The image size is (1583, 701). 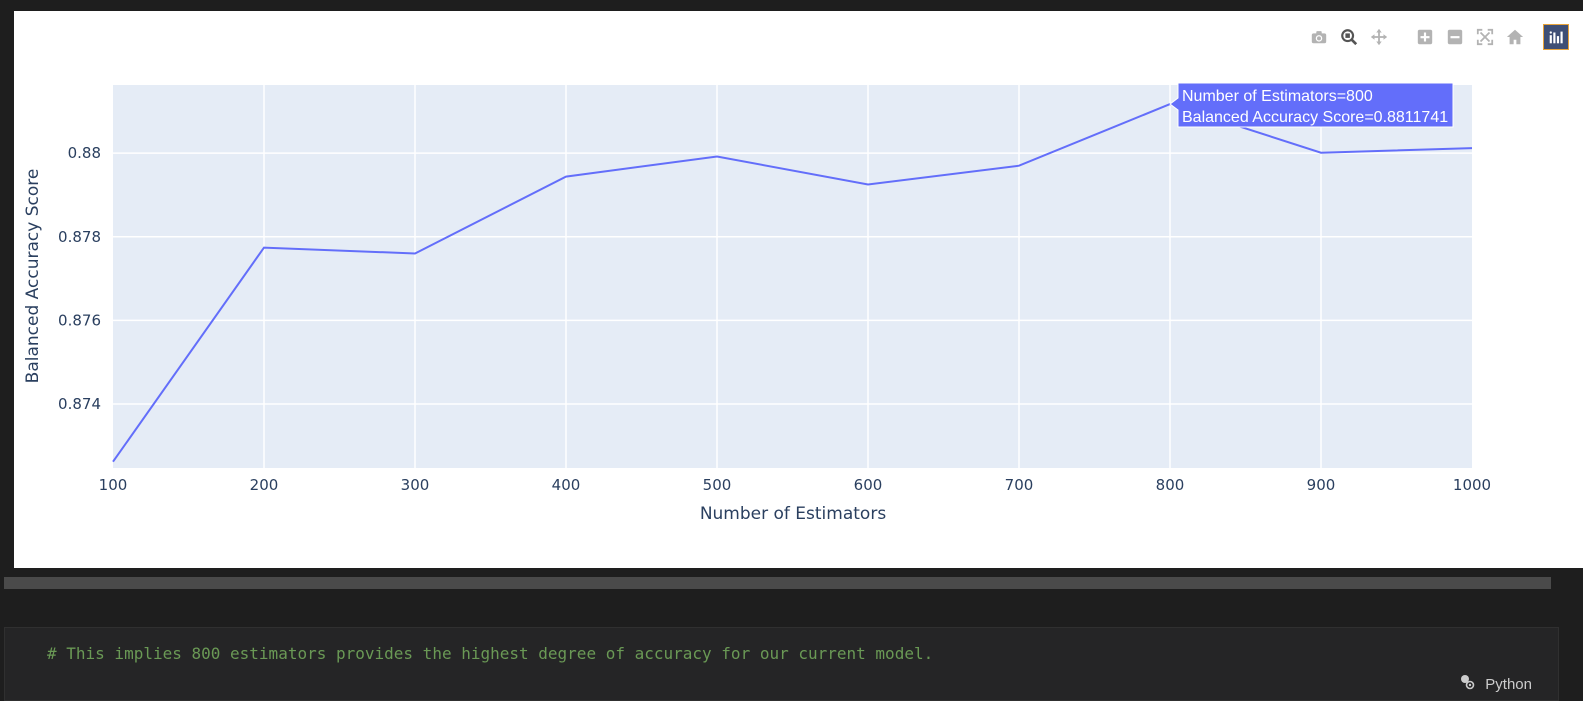 What do you see at coordinates (264, 485) in the screenshot?
I see `x-tick-label: 200` at bounding box center [264, 485].